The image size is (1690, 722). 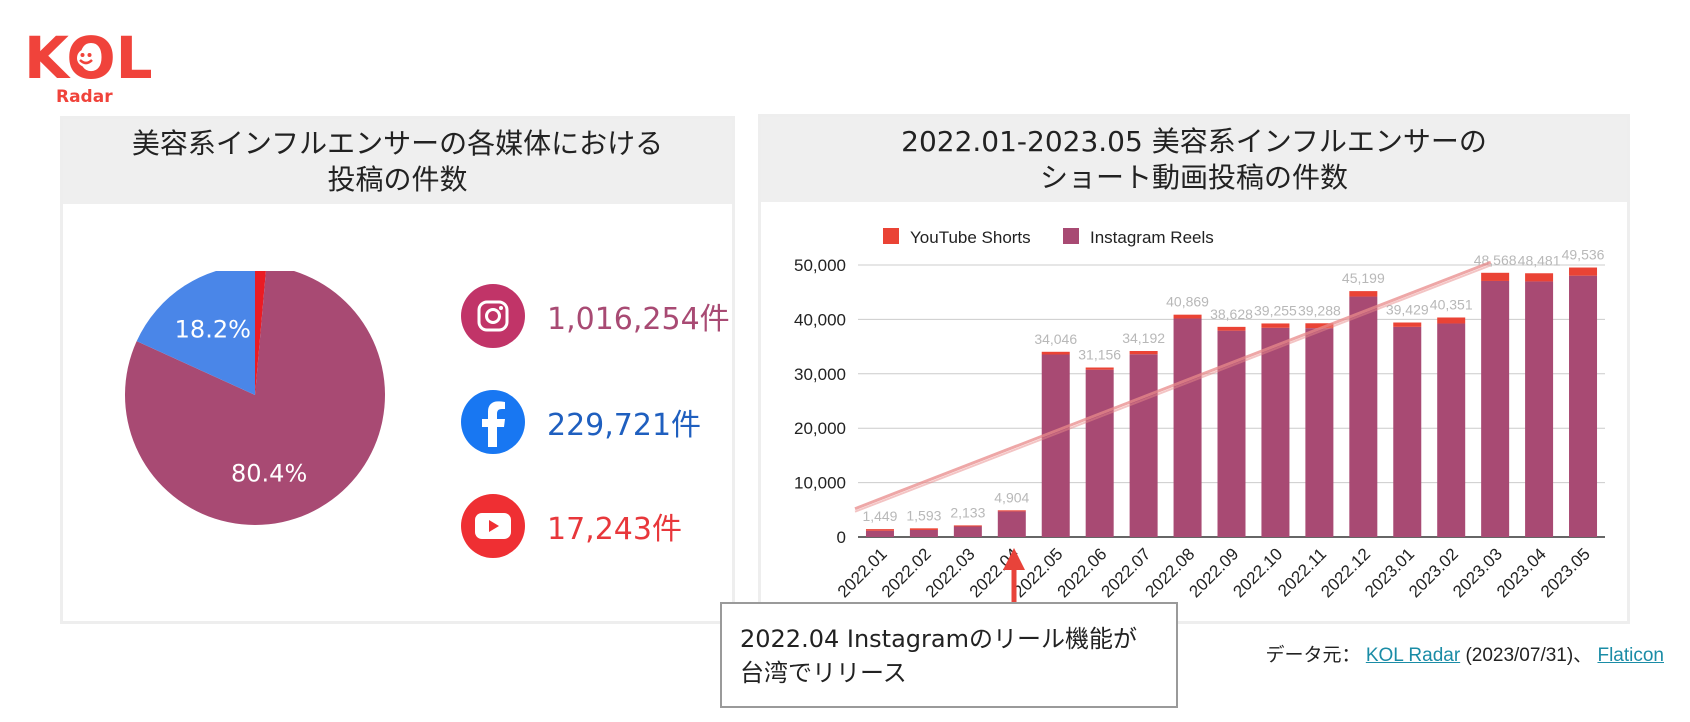 I want to click on bar-total-label: 39,429, so click(x=1407, y=310).